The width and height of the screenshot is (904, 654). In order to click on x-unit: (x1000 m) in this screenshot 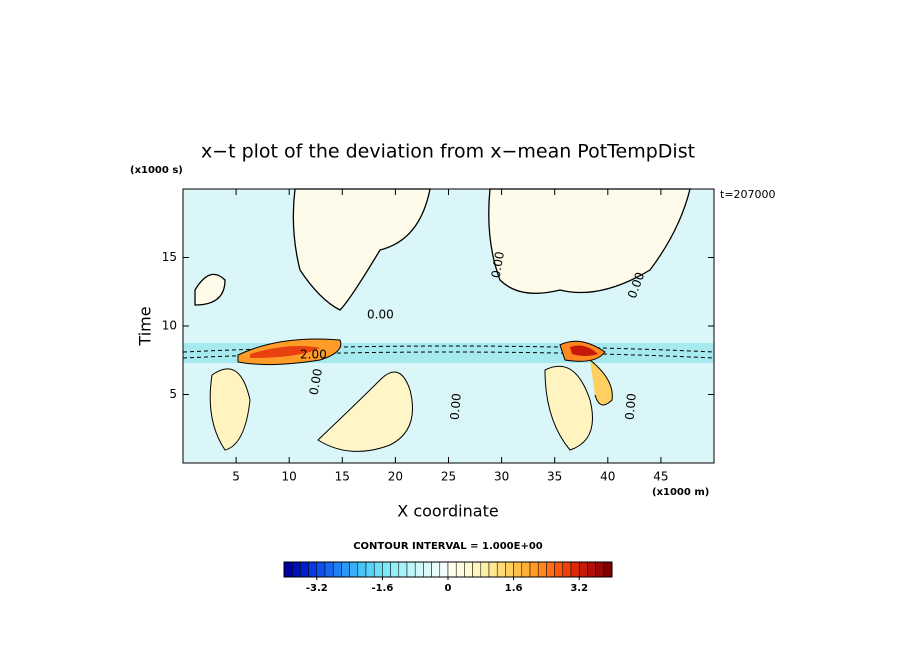, I will do `click(680, 492)`.